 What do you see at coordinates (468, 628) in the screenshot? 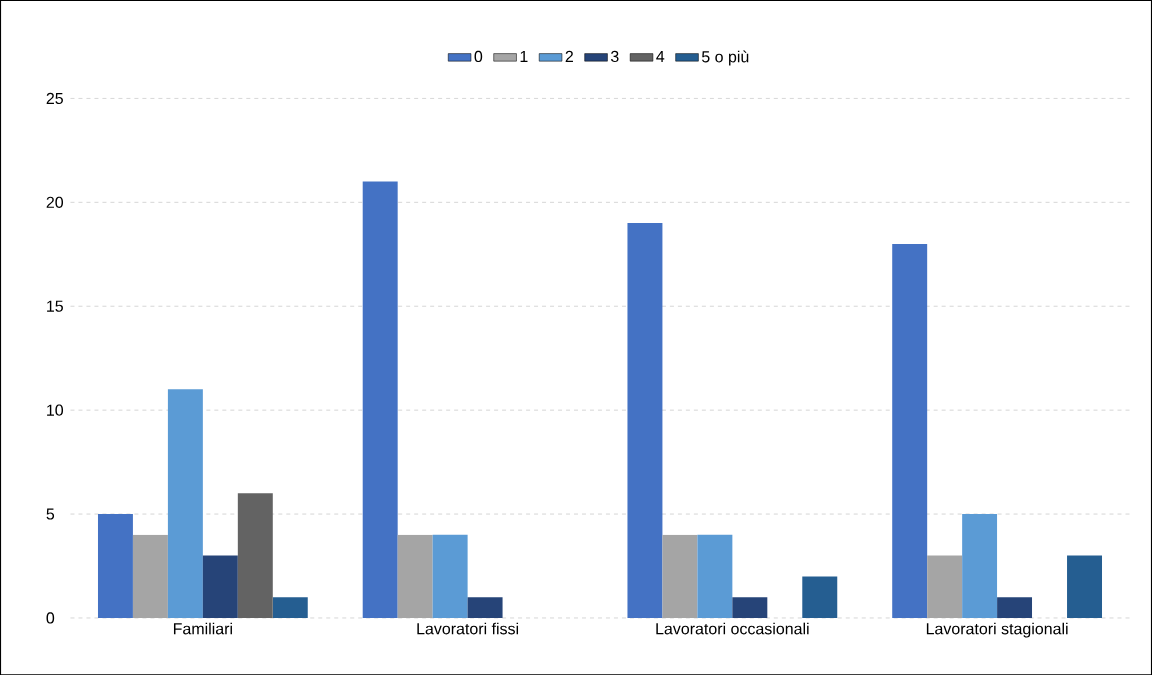
I see `x-tick-label: Lavoratori fissi` at bounding box center [468, 628].